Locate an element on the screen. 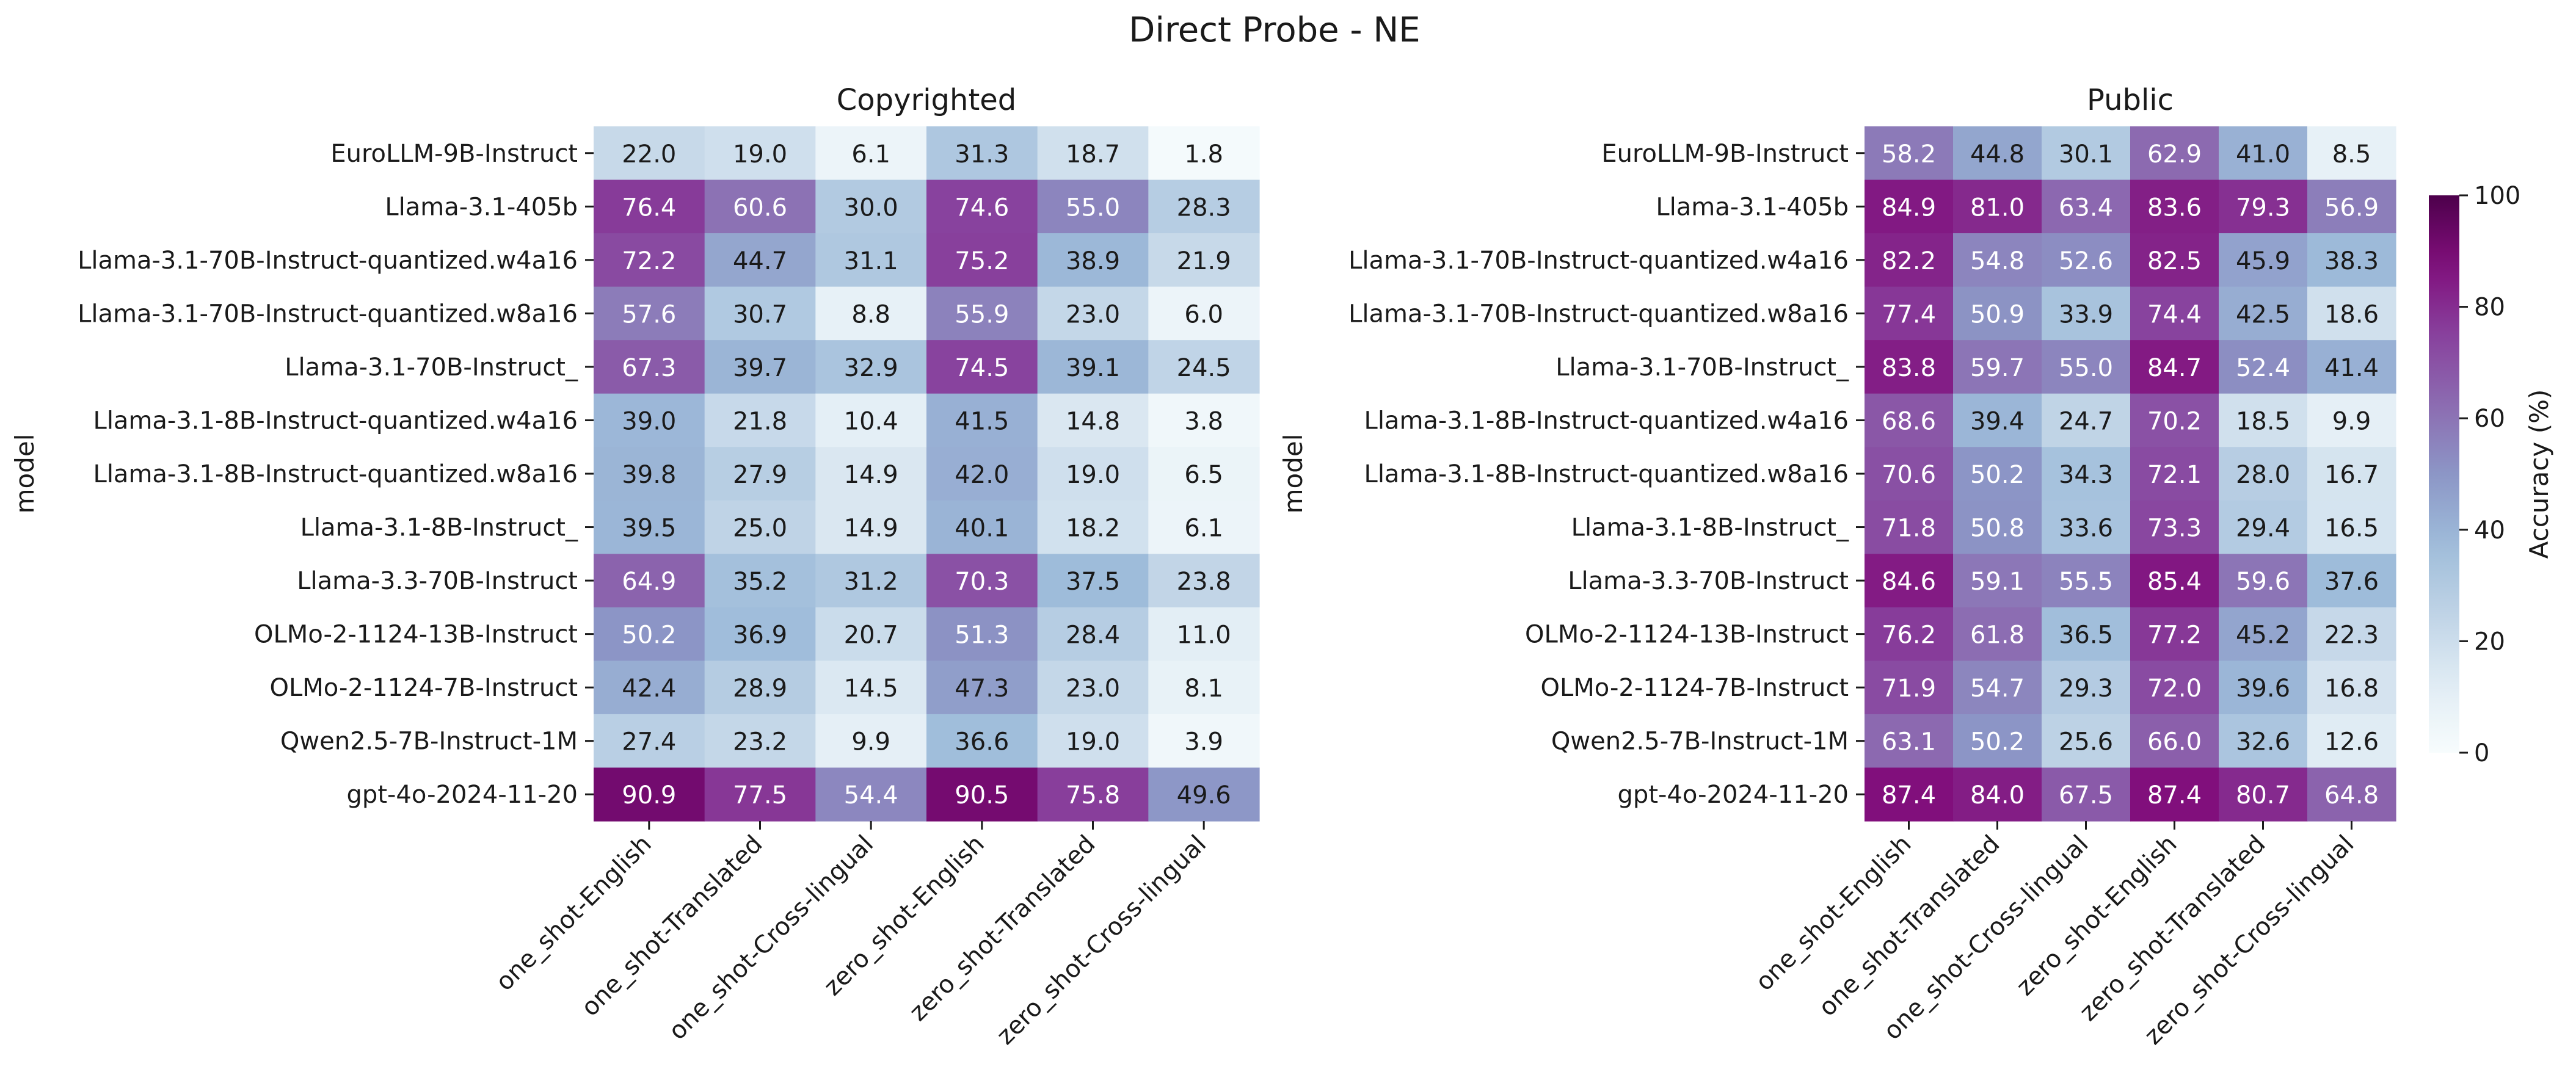 Image resolution: width=2576 pixels, height=1086 pixels. cell-value-label: 64.8 is located at coordinates (2351, 795).